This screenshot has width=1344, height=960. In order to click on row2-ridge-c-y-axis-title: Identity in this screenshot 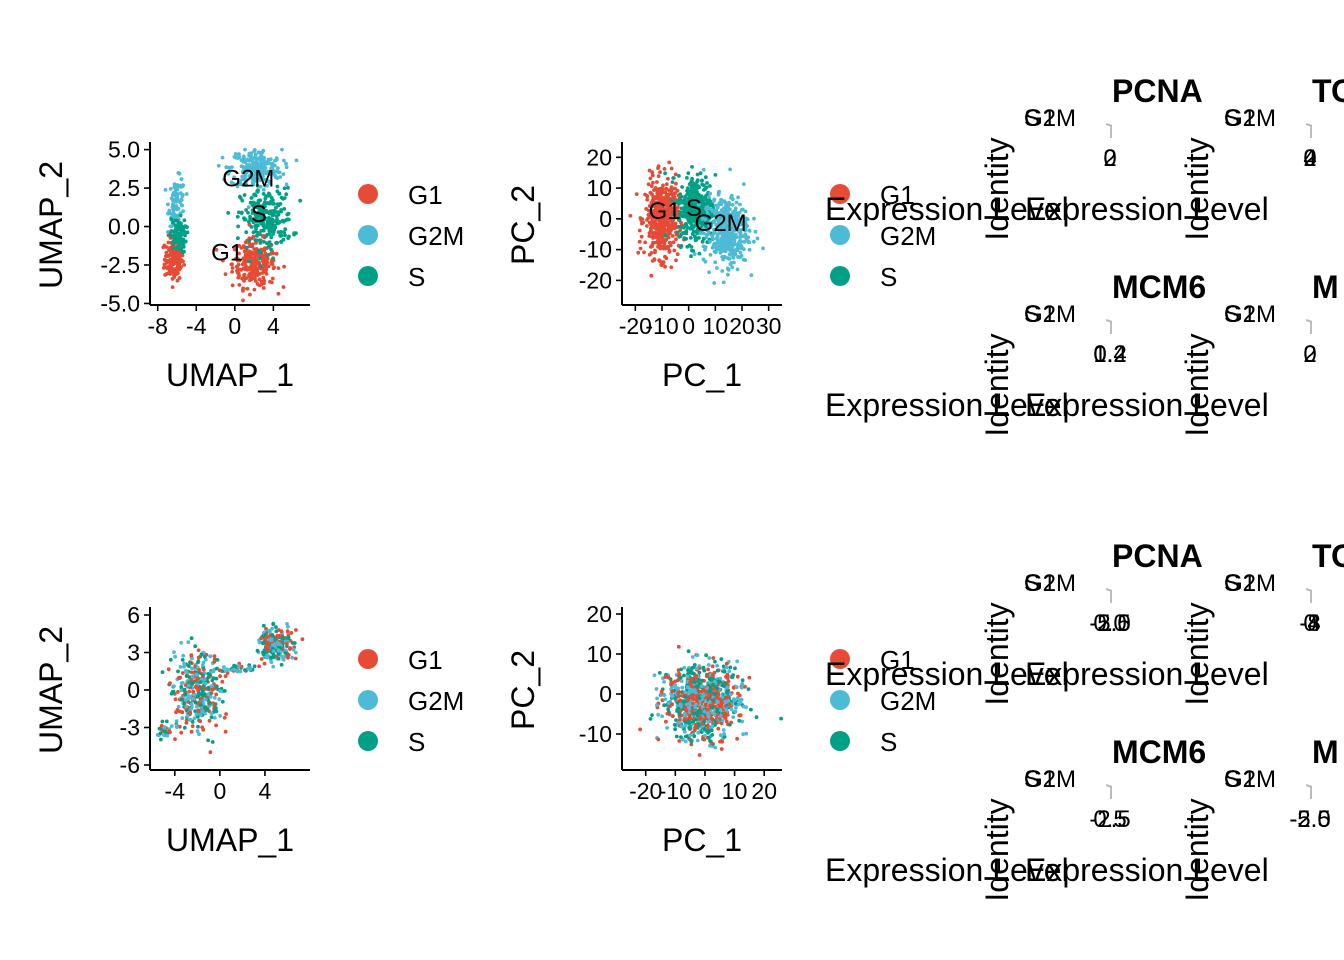, I will do `click(997, 849)`.